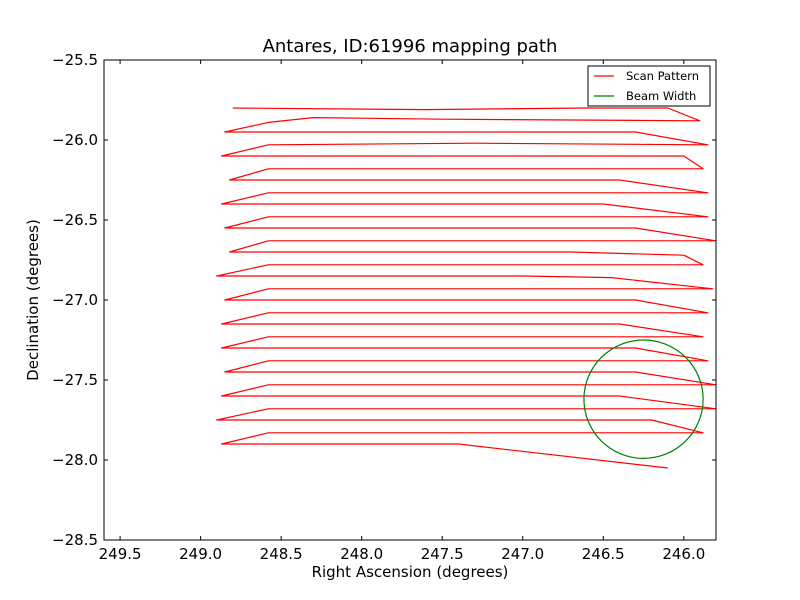 The image size is (800, 600). I want to click on x-tick-label: 249.0, so click(200, 554).